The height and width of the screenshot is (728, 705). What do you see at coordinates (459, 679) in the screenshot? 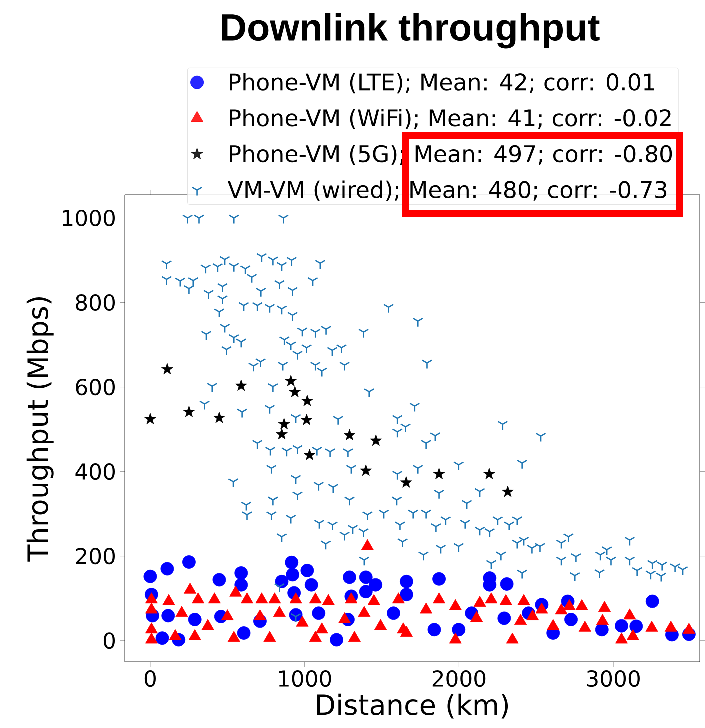
I see `x-tick-label: 2000` at bounding box center [459, 679].